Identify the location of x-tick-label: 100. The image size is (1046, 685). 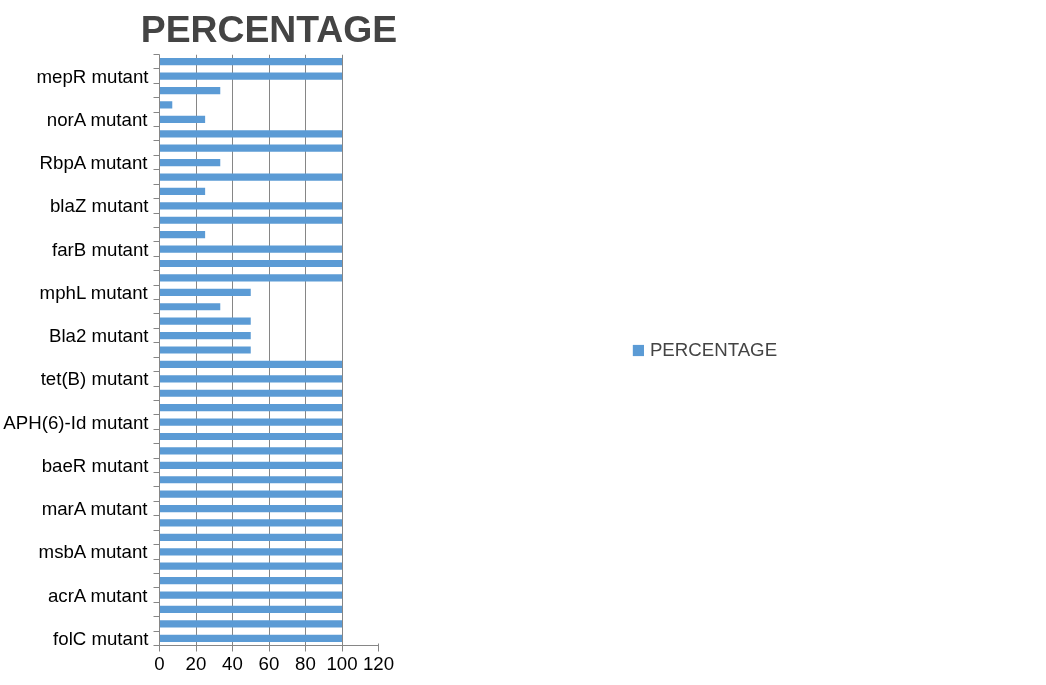
(342, 663).